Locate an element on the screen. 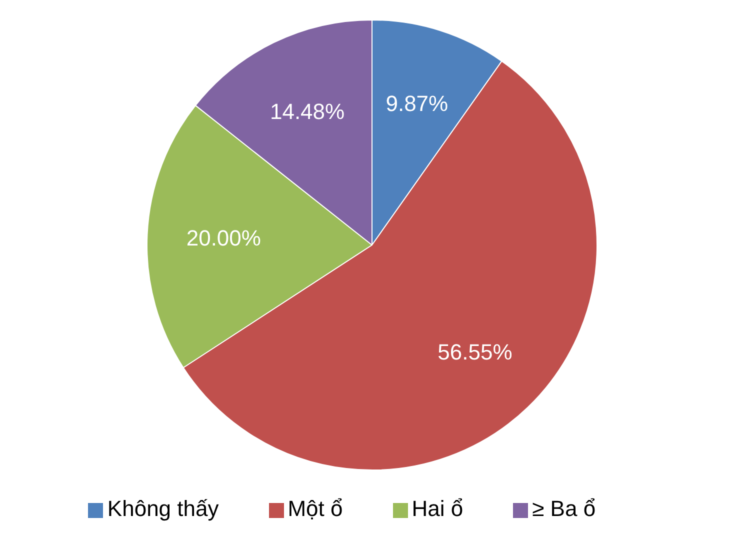 The width and height of the screenshot is (734, 535). legend-label: Hai ổ is located at coordinates (438, 508).